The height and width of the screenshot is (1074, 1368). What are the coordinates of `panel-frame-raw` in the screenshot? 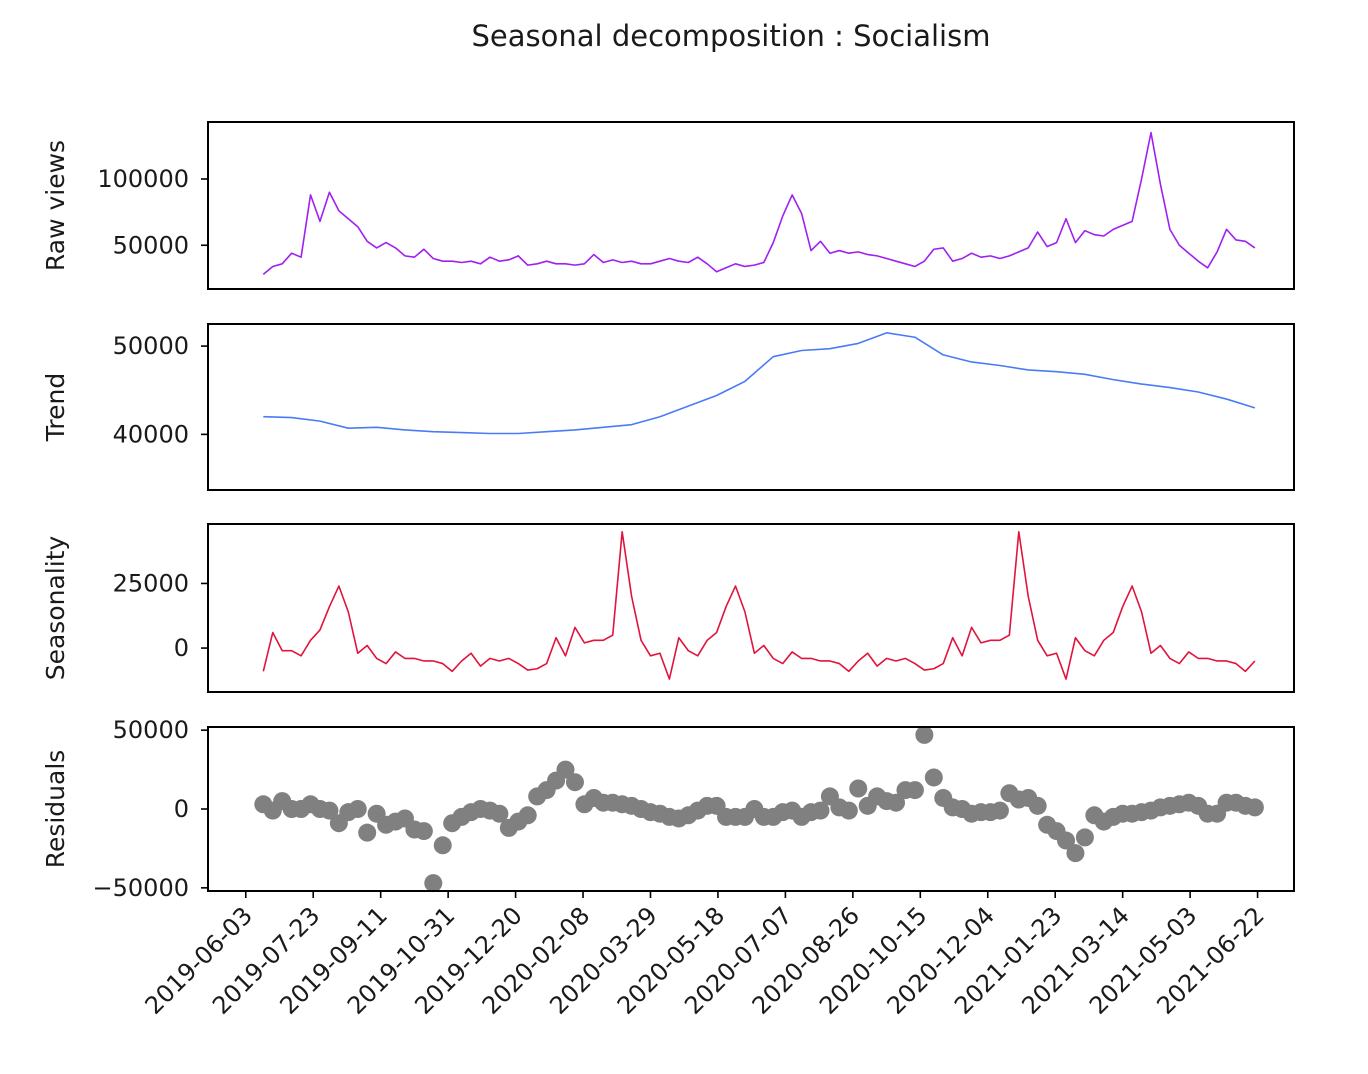 It's located at (751, 205).